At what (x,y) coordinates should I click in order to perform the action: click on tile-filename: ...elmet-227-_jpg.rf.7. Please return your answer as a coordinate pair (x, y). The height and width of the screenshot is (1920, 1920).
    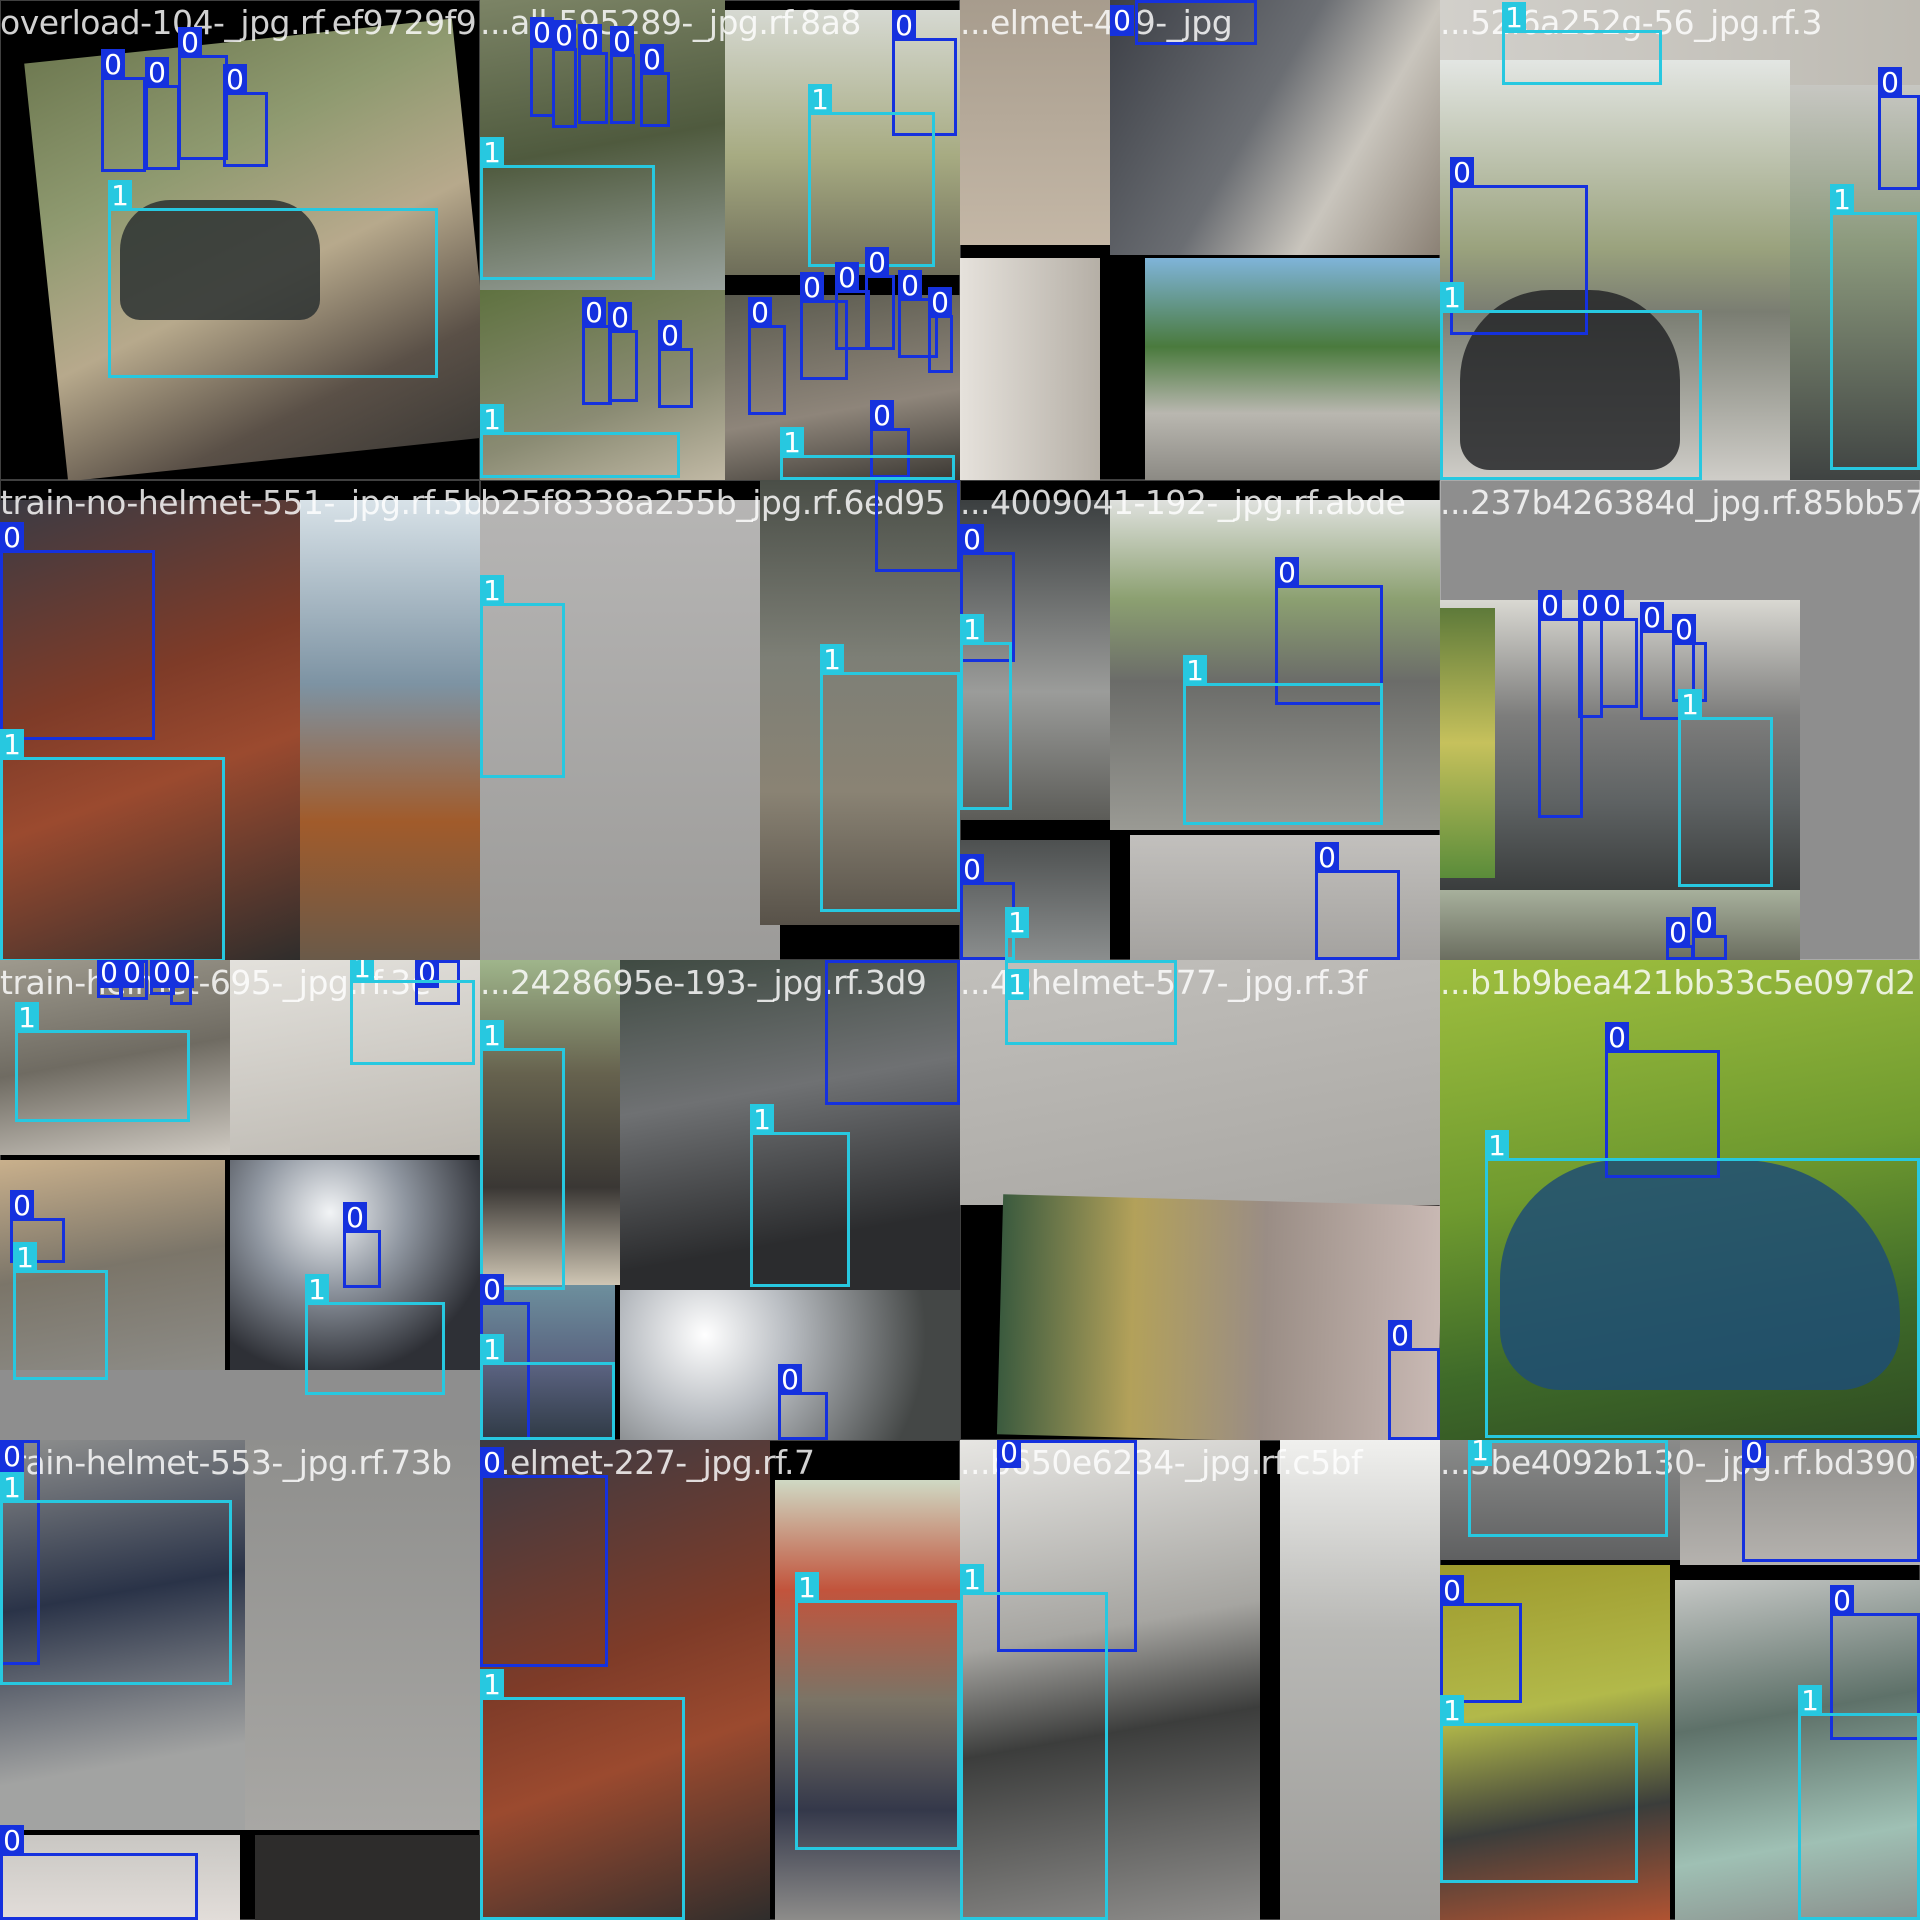
    Looking at the image, I should click on (647, 1462).